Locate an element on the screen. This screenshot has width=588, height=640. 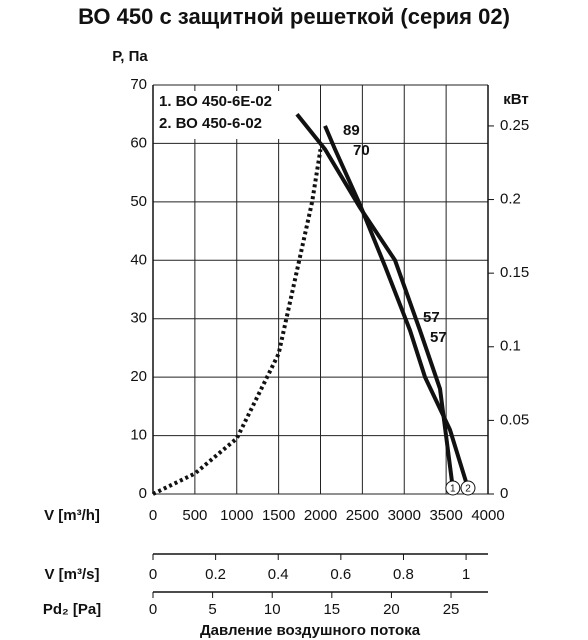
secondary-axis-label: V [m³/s] is located at coordinates (71, 574).